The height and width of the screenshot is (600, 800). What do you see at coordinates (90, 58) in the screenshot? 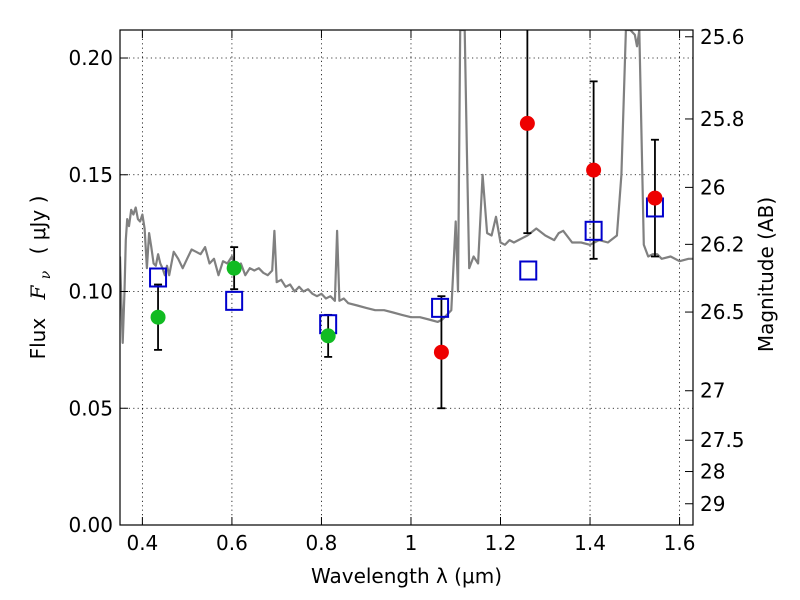
I see `y-tick-label: 0.20` at bounding box center [90, 58].